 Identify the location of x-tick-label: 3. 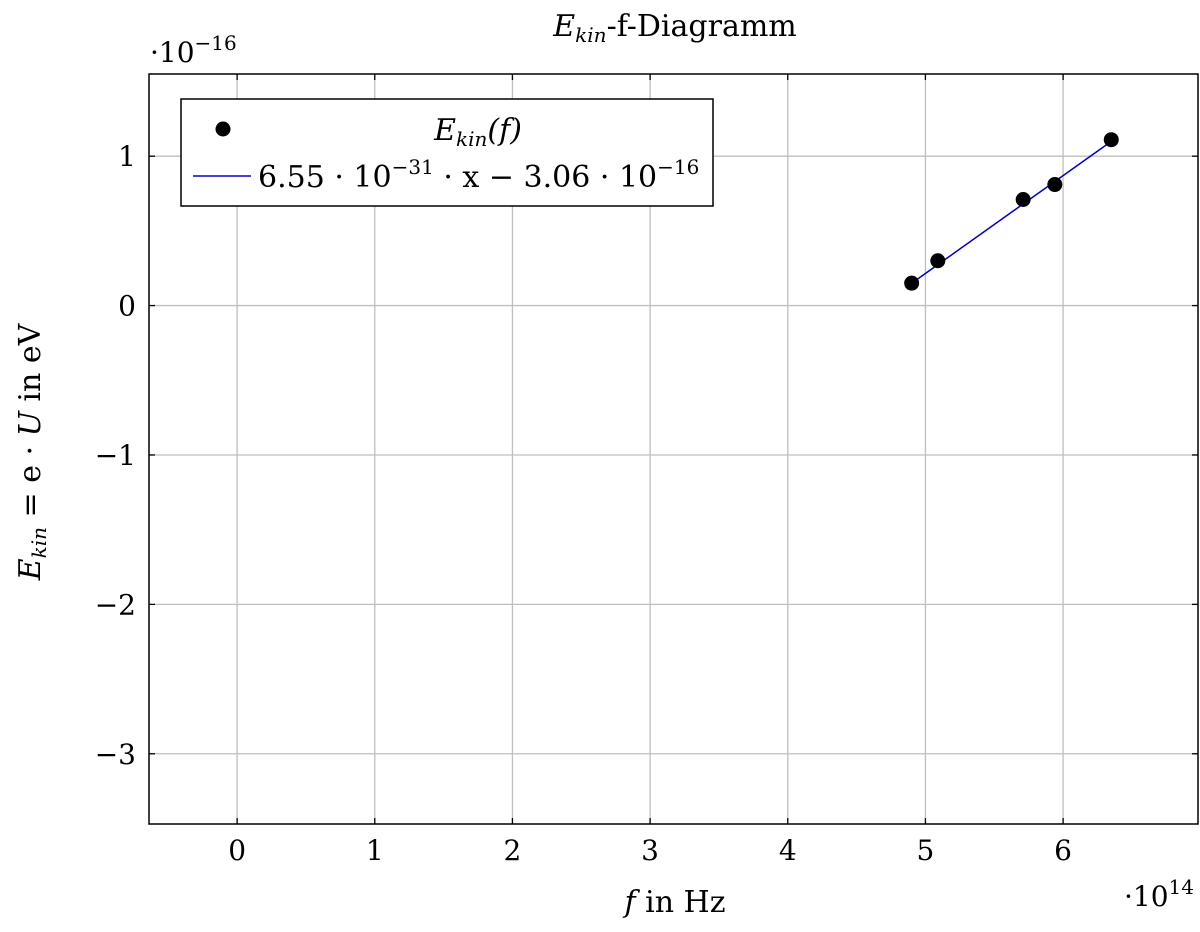
(650, 850).